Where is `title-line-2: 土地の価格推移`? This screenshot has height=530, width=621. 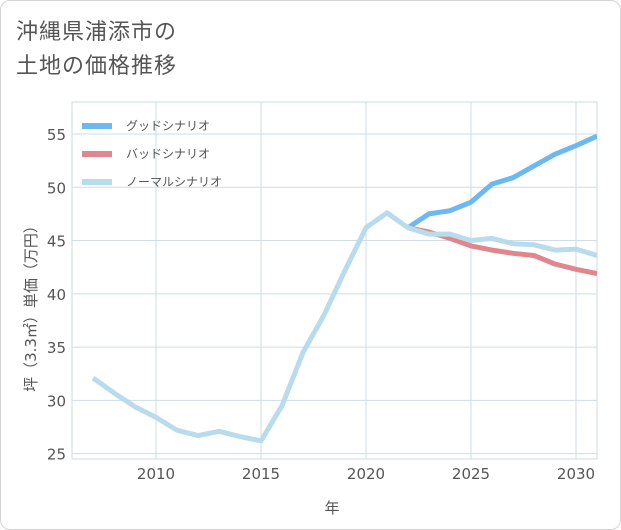
title-line-2: 土地の価格推移 is located at coordinates (97, 66).